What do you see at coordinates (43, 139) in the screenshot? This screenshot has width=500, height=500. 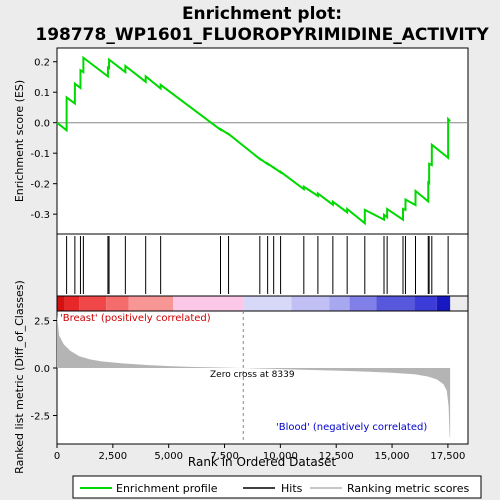 I see `es-y-axis: 0.2 0.1 0.0 -0.1 -0.2 -0.3` at bounding box center [43, 139].